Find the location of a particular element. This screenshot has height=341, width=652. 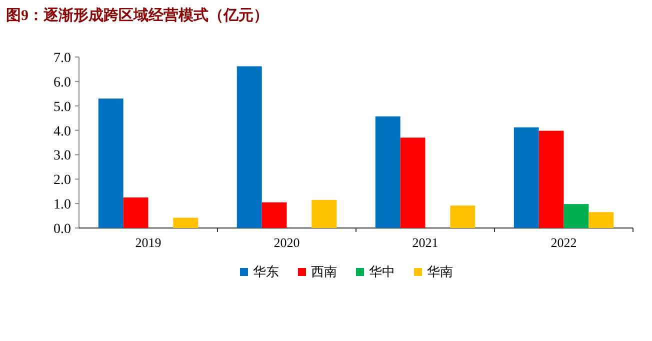

y-tick-label: 3.0 is located at coordinates (62, 156).